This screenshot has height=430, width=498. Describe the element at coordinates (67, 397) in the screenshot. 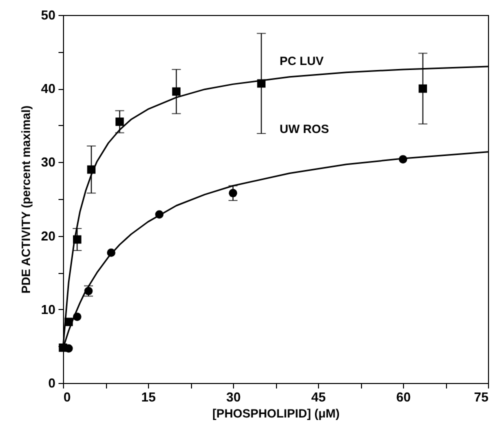

I see `x-tick-label: 0` at that location.